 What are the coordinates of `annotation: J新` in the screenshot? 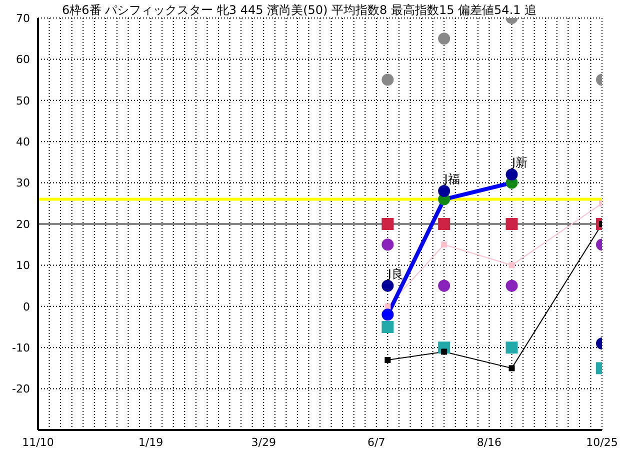 It's located at (519, 163).